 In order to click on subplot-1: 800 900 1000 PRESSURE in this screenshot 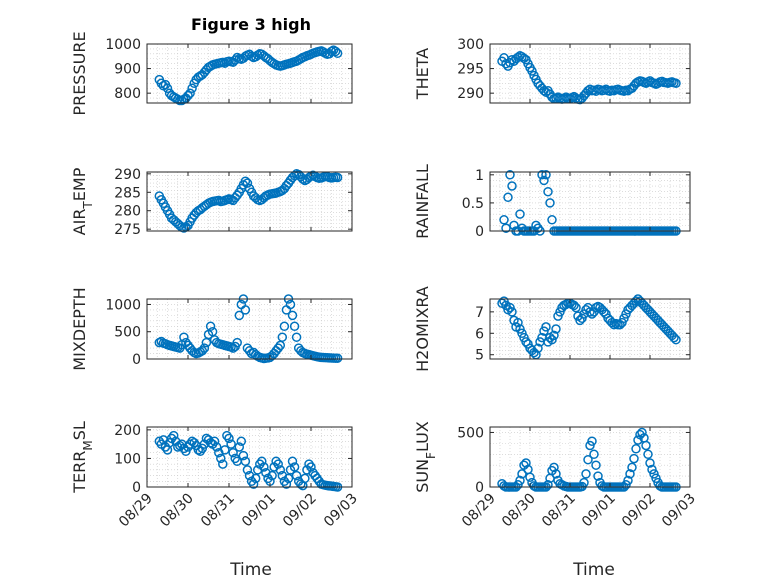, I will do `click(211, 73)`.